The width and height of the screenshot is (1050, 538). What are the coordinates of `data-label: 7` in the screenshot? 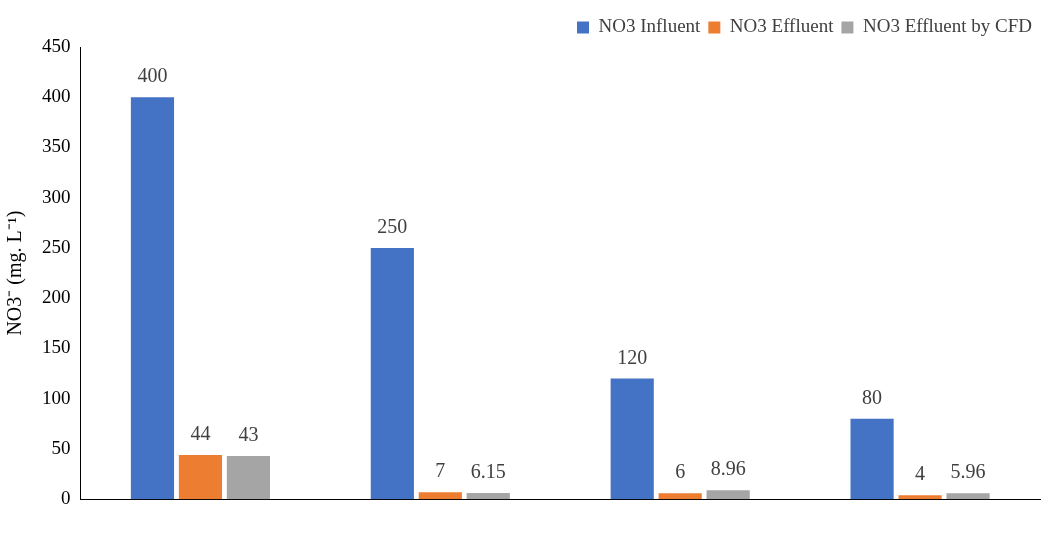 It's located at (440, 470).